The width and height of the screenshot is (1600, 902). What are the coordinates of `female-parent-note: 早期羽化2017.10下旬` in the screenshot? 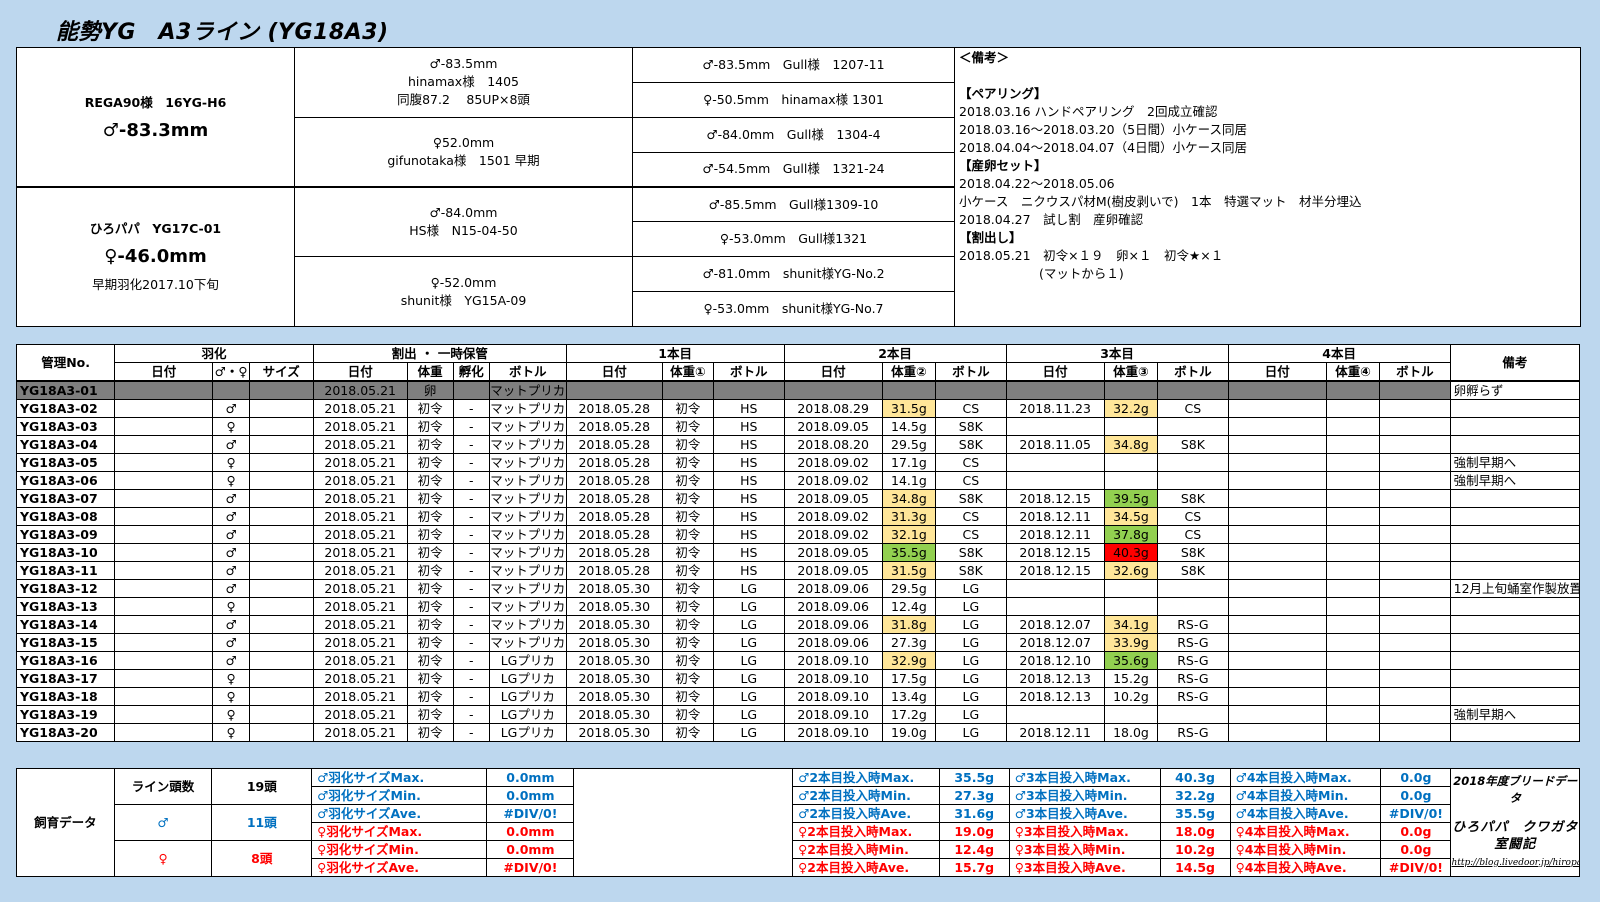 It's located at (155, 284).